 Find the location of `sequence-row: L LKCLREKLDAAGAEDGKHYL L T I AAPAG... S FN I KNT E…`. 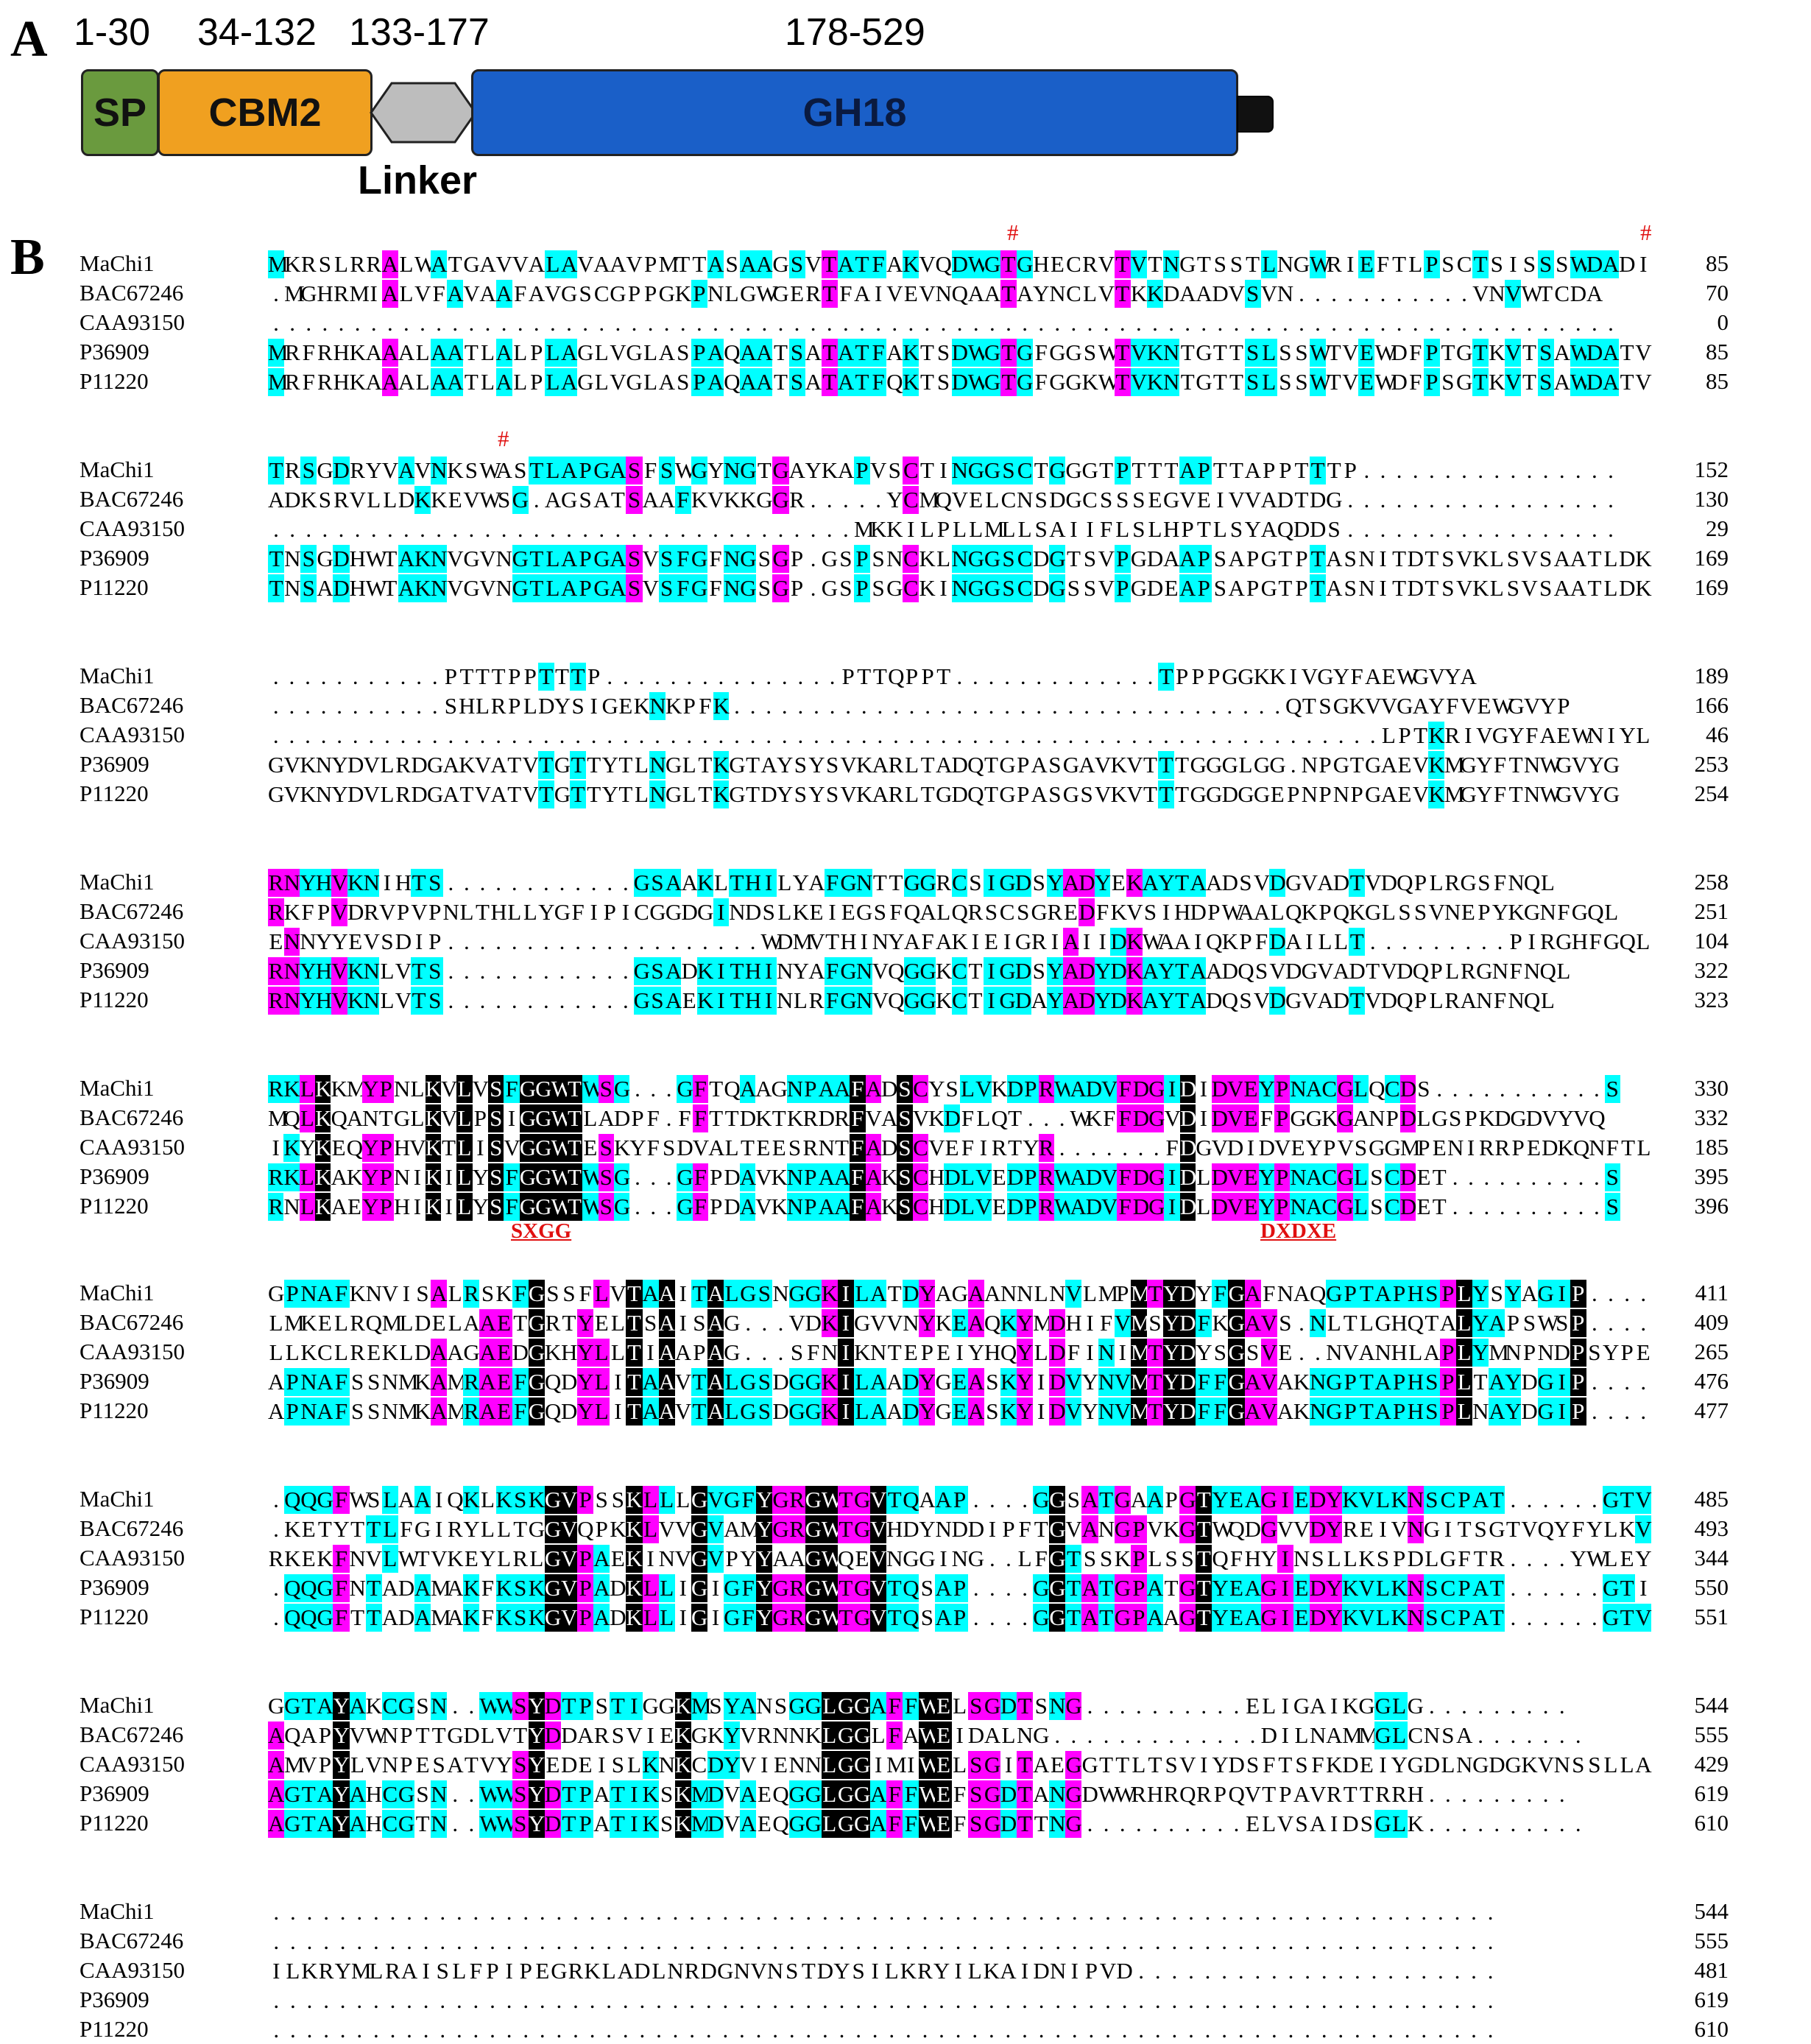

sequence-row: L LKCLREKLDAAGAEDGKHYL L T I AAPAG... S FN I KNT E… is located at coordinates (959, 1353).